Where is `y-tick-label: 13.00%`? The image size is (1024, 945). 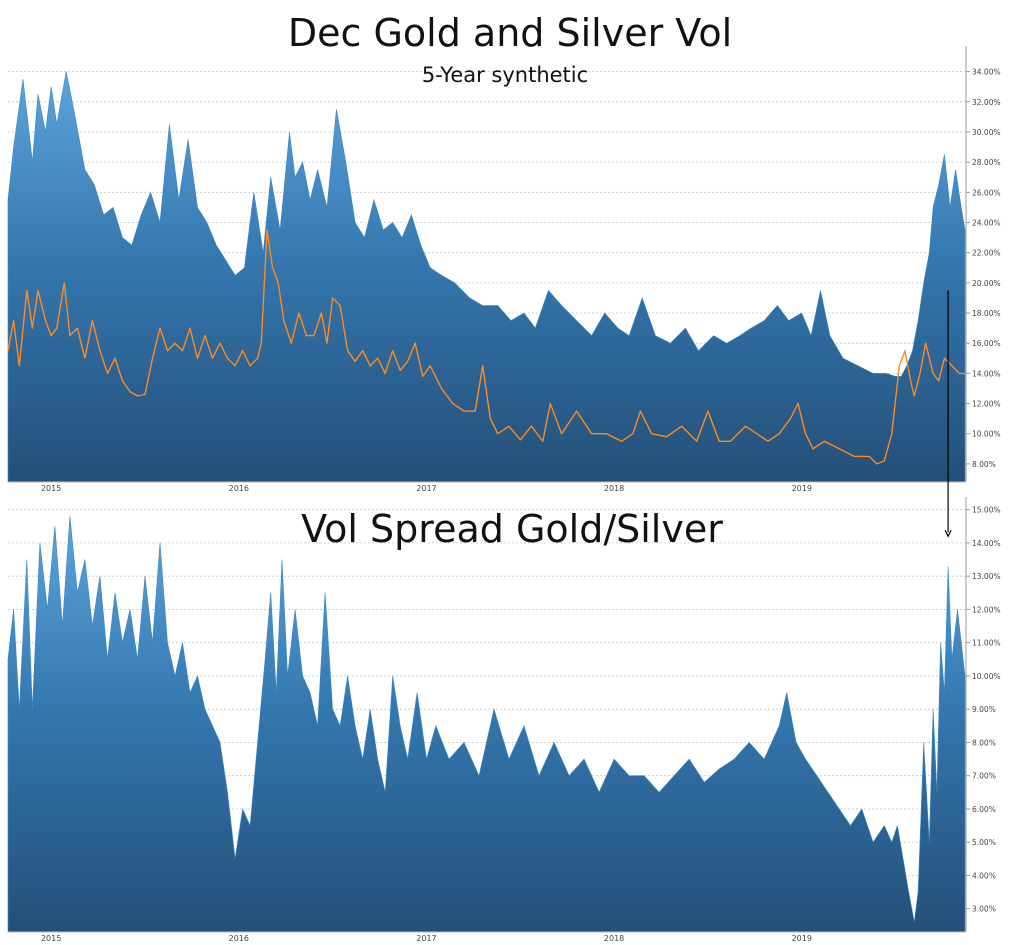 y-tick-label: 13.00% is located at coordinates (986, 576).